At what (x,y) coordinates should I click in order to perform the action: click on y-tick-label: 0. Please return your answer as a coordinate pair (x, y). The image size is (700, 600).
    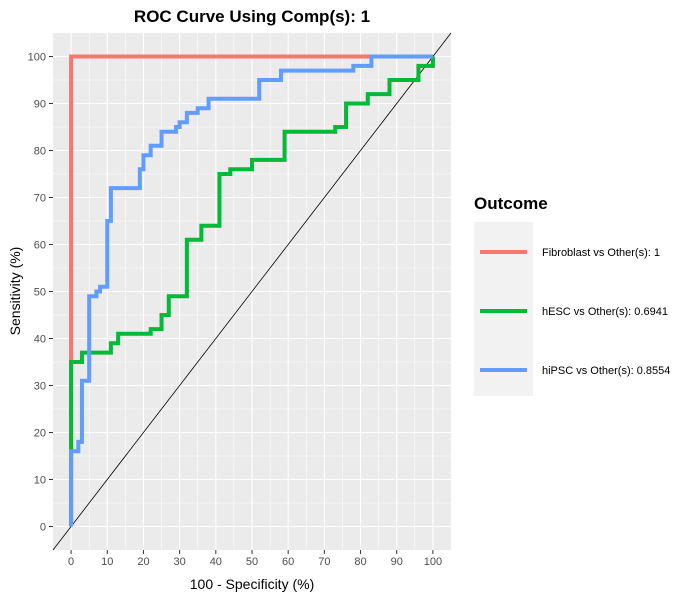
    Looking at the image, I should click on (43, 528).